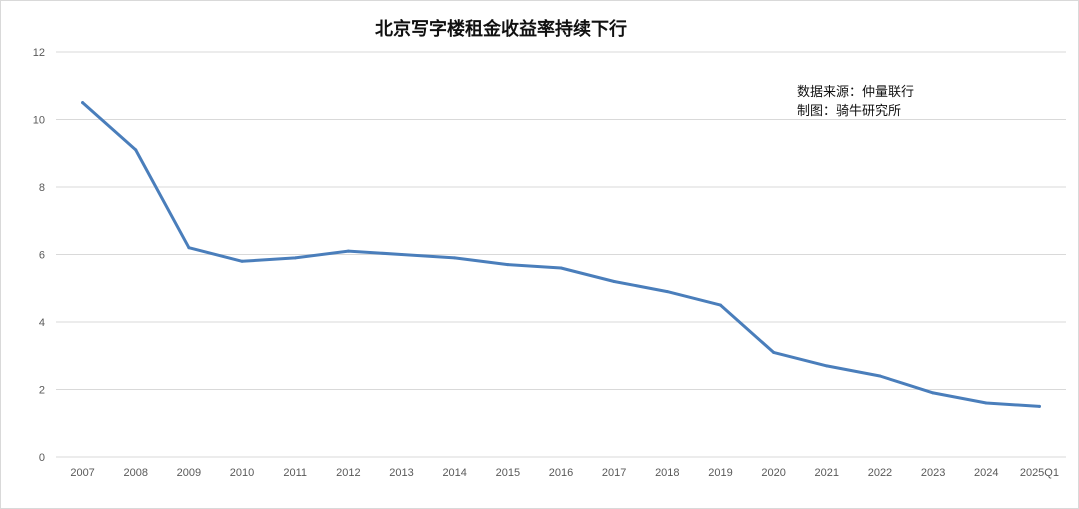  What do you see at coordinates (39, 121) in the screenshot?
I see `y-tick-label: 10` at bounding box center [39, 121].